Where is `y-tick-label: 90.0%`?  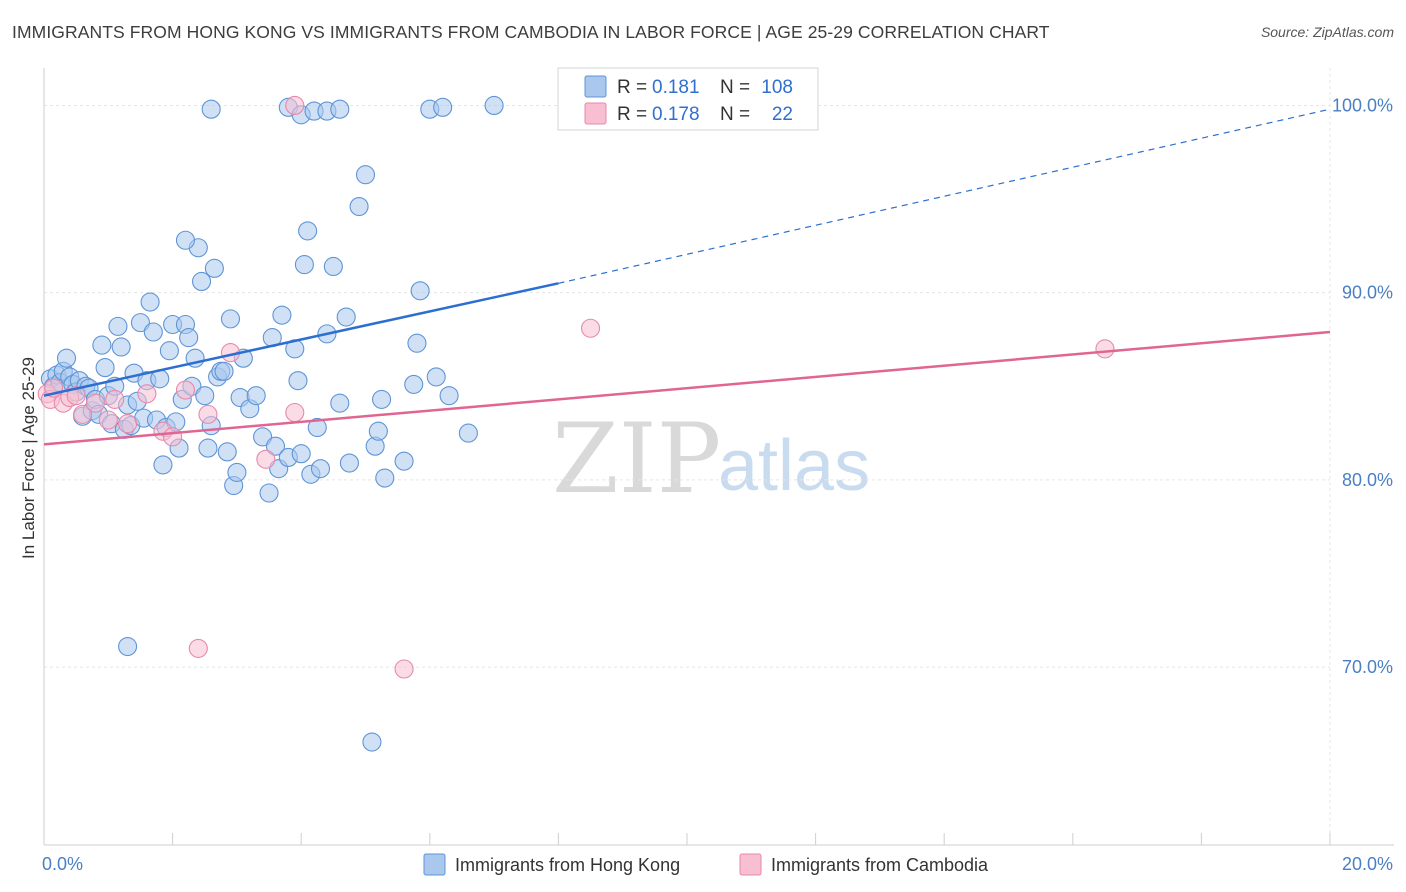 y-tick-label: 90.0% is located at coordinates (1367, 293).